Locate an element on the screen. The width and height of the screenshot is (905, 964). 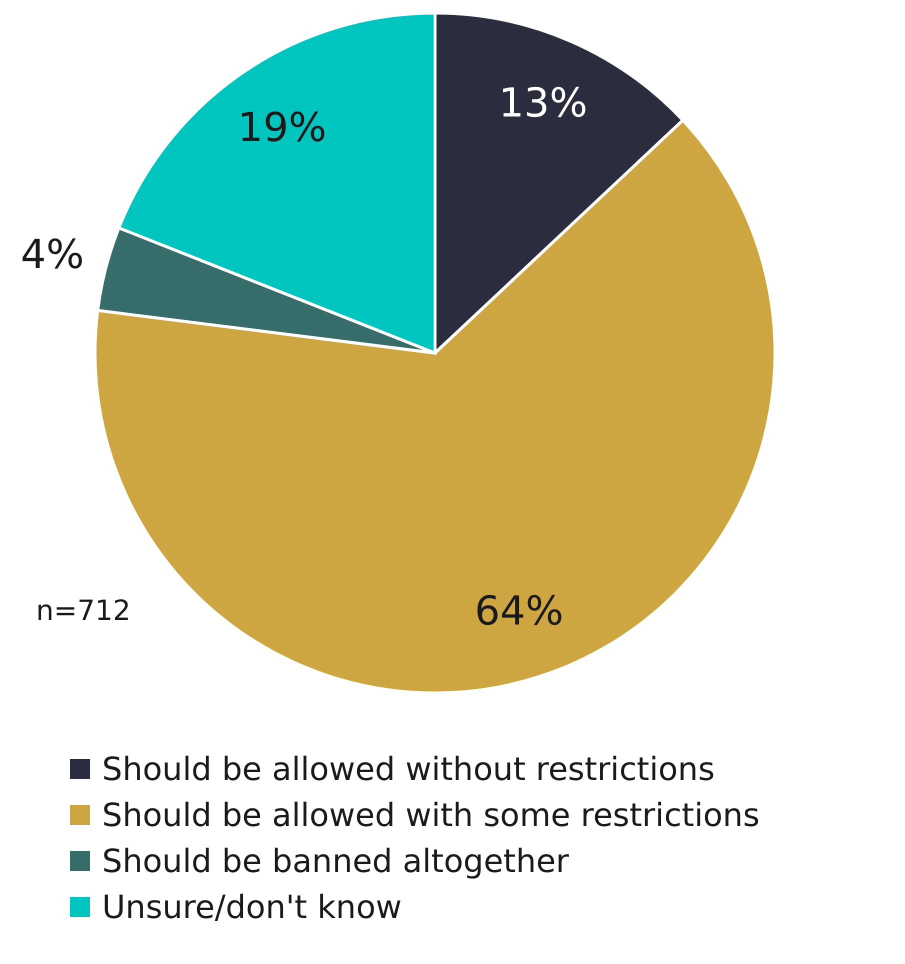
legend-label: Should be allowed without restrictions is located at coordinates (408, 769).